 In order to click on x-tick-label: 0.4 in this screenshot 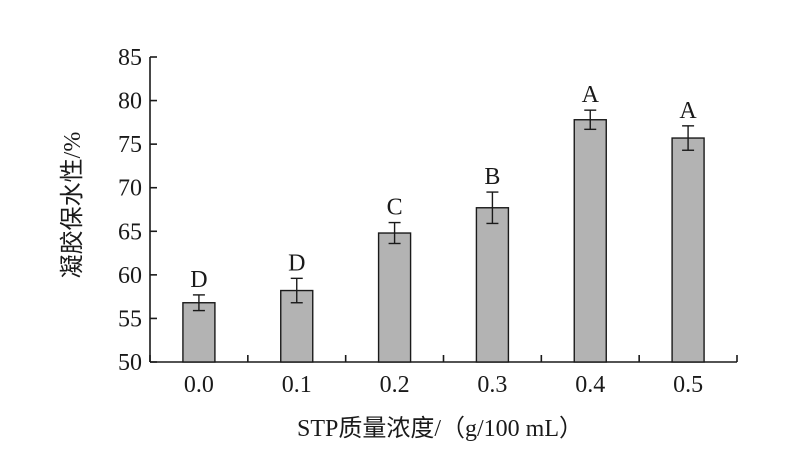, I will do `click(590, 385)`.